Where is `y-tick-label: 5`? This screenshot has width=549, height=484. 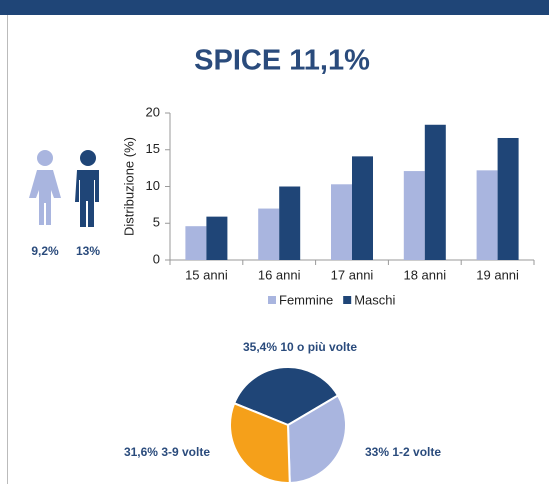
y-tick-label: 5 is located at coordinates (156, 222).